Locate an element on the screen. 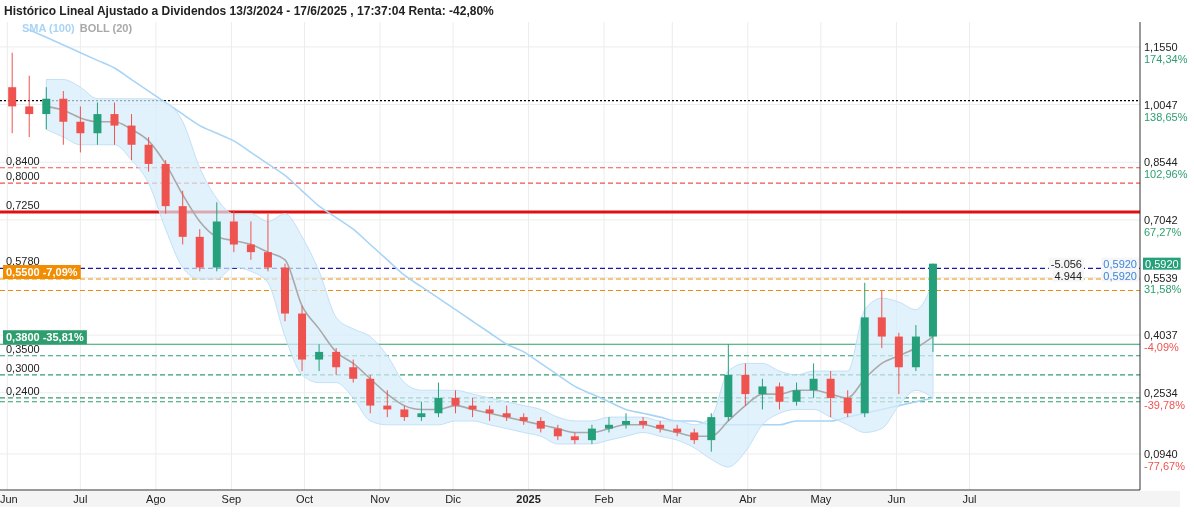  y-tick-label: 0,2534 is located at coordinates (1161, 392).